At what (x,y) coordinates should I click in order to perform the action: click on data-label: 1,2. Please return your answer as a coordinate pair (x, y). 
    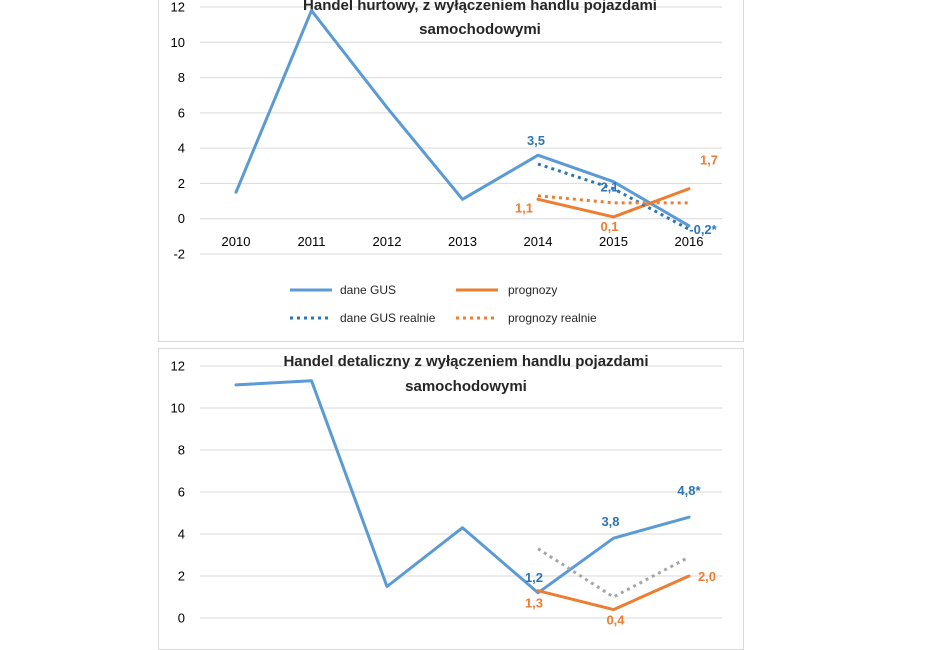
    Looking at the image, I should click on (534, 577).